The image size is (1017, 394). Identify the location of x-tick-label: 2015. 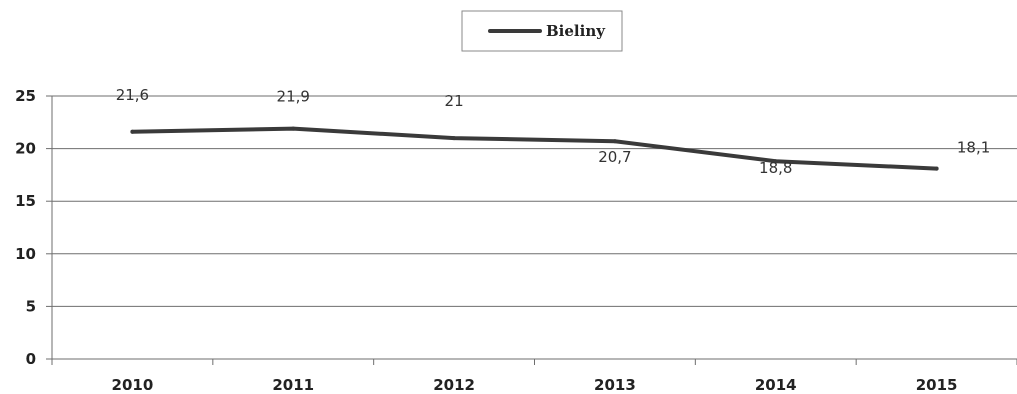
(937, 385).